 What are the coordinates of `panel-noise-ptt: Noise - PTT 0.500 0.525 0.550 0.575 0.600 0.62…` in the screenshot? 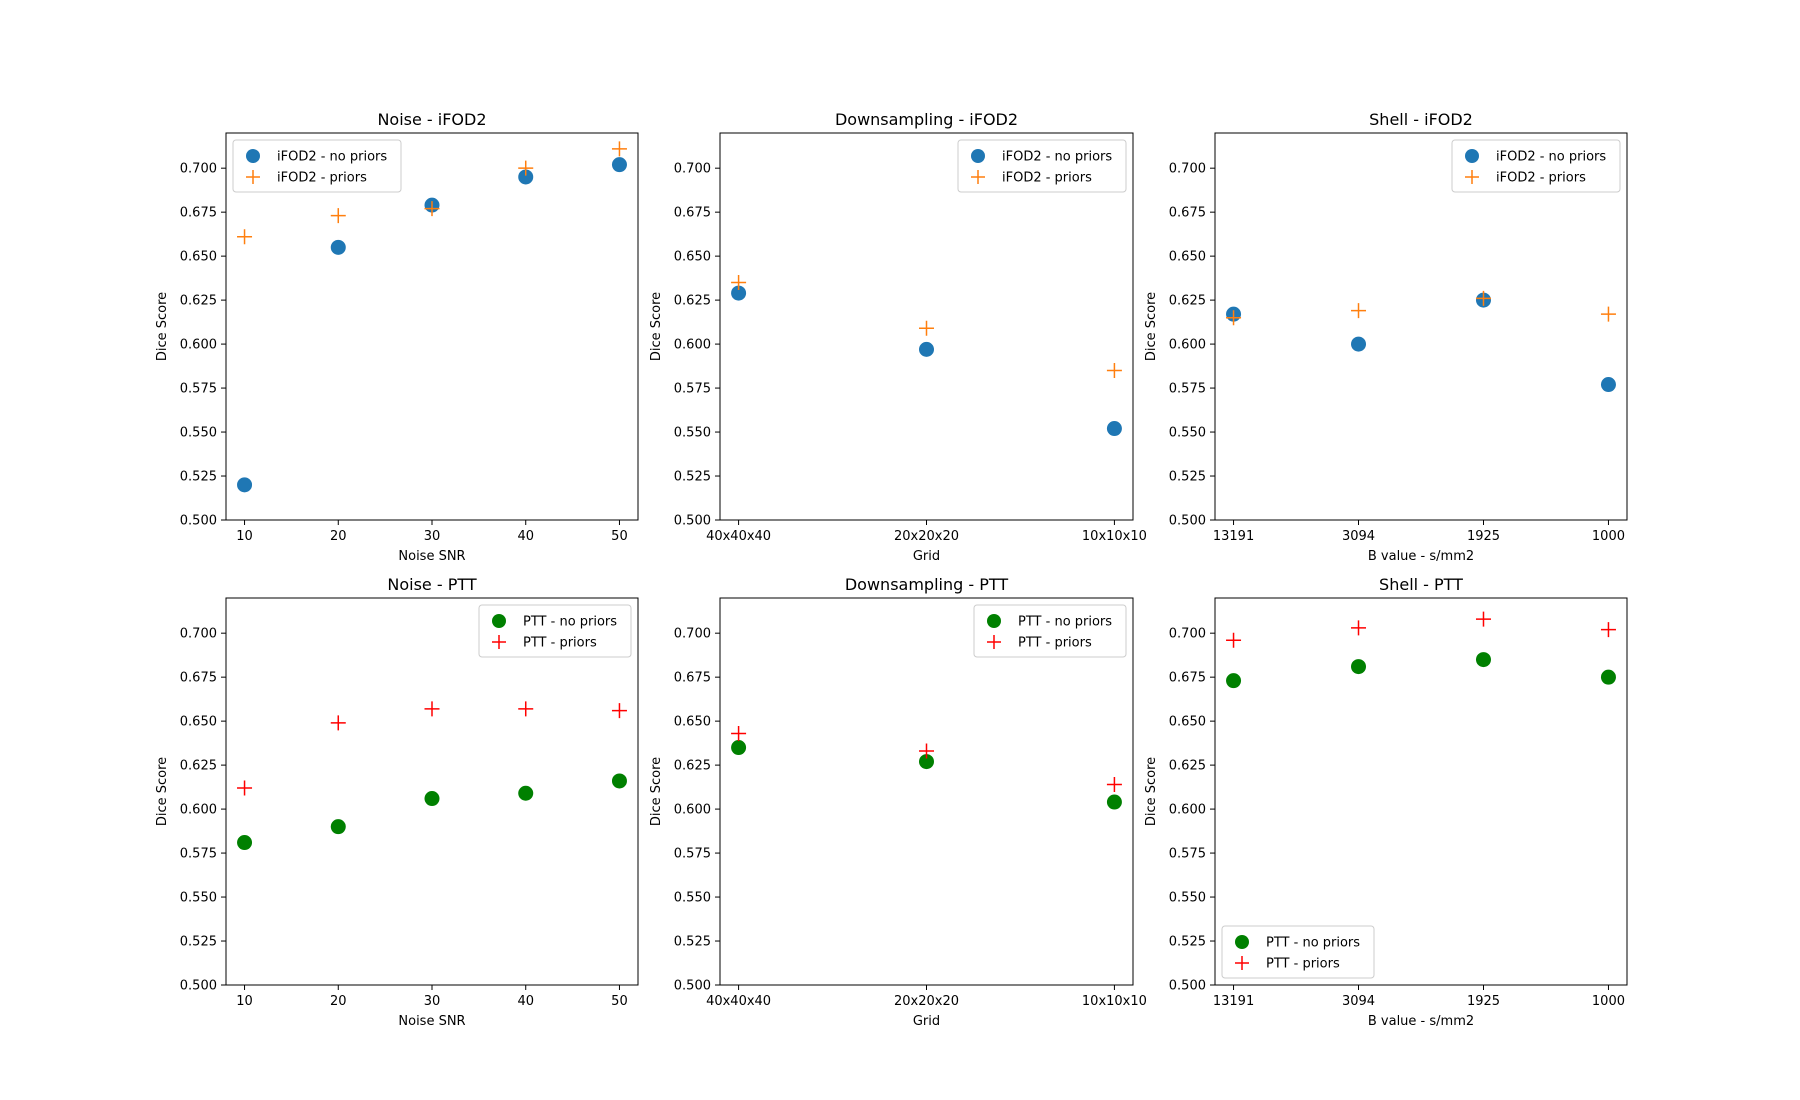 It's located at (397, 802).